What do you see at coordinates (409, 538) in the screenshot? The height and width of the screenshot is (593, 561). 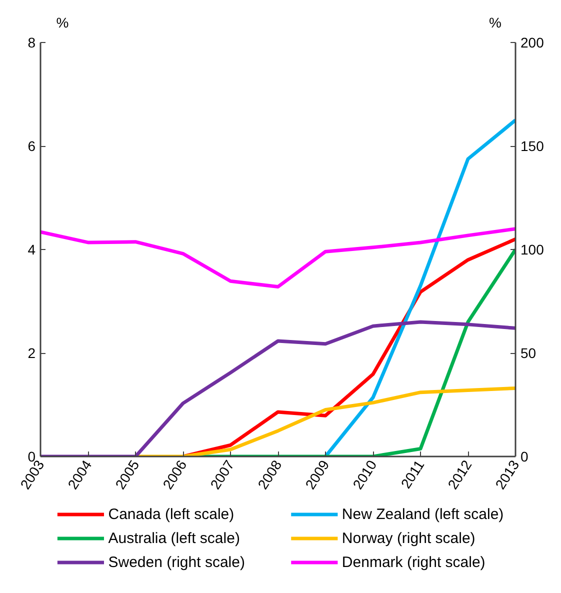 I see `legend-label: Norway (right scale)` at bounding box center [409, 538].